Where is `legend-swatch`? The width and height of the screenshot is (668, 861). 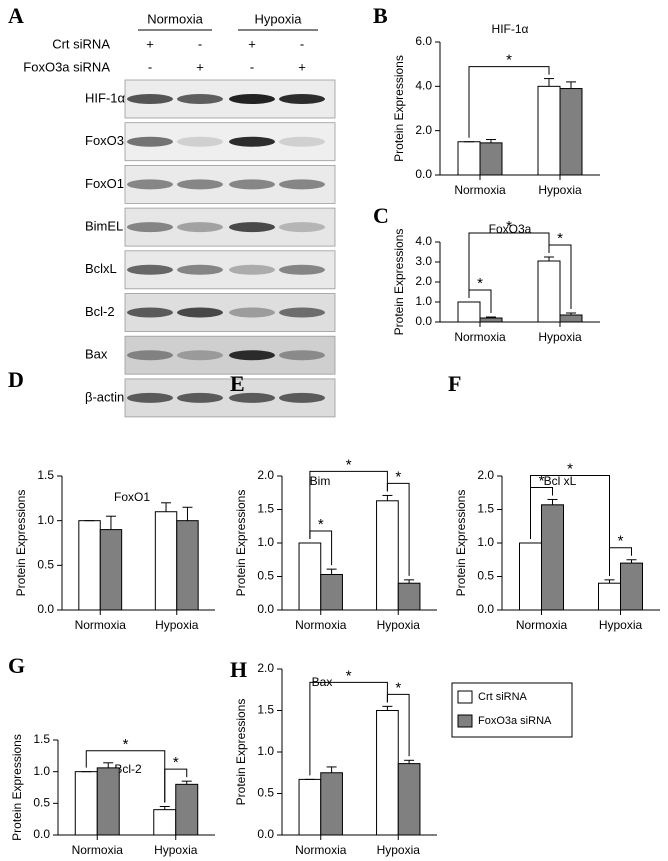
legend-swatch is located at coordinates (465, 721).